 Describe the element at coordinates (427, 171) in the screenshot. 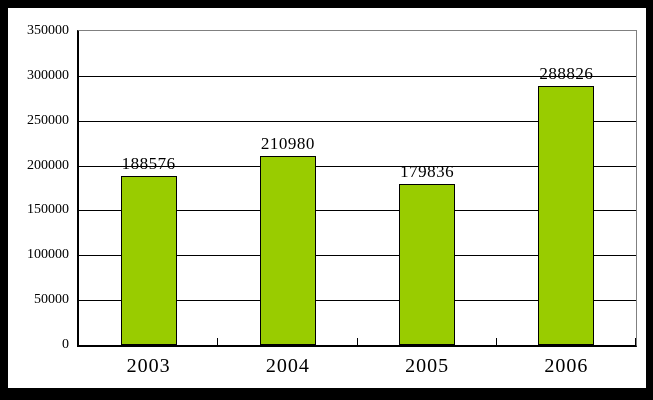

I see `bar-value-label: 179836` at that location.